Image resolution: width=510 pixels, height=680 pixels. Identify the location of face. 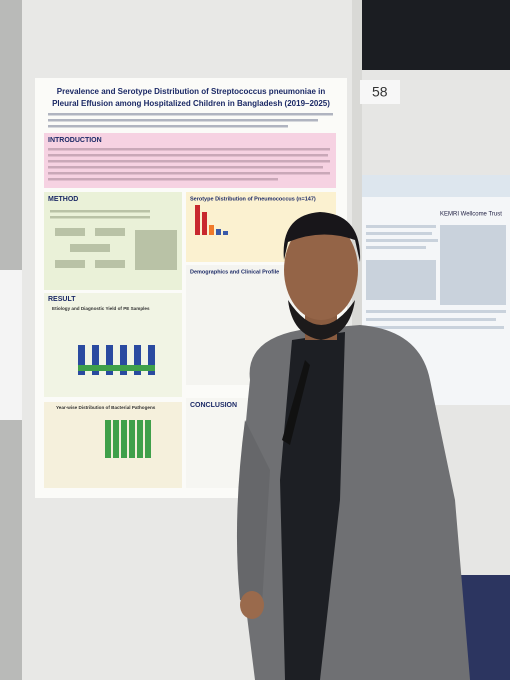
(321, 270).